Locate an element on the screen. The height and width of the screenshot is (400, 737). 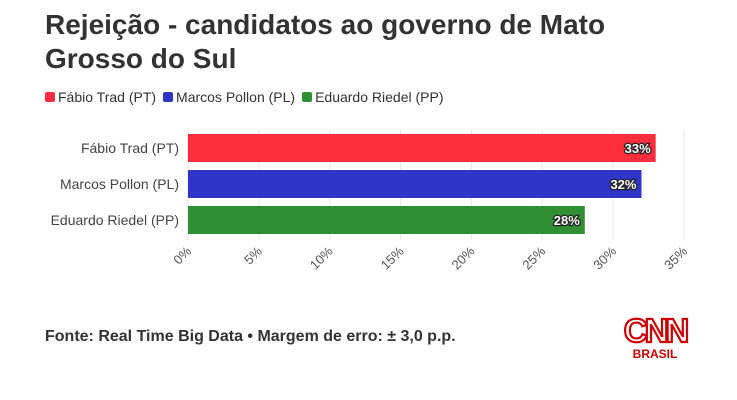
x-tick-label: 30% is located at coordinates (604, 257).